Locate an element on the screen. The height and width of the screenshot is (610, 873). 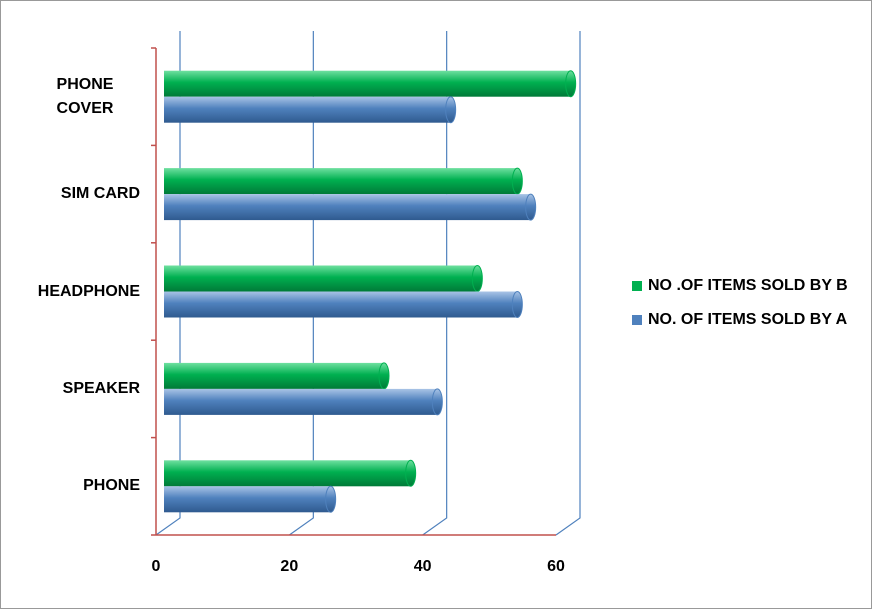
x-tick-label: 0 is located at coordinates (156, 566).